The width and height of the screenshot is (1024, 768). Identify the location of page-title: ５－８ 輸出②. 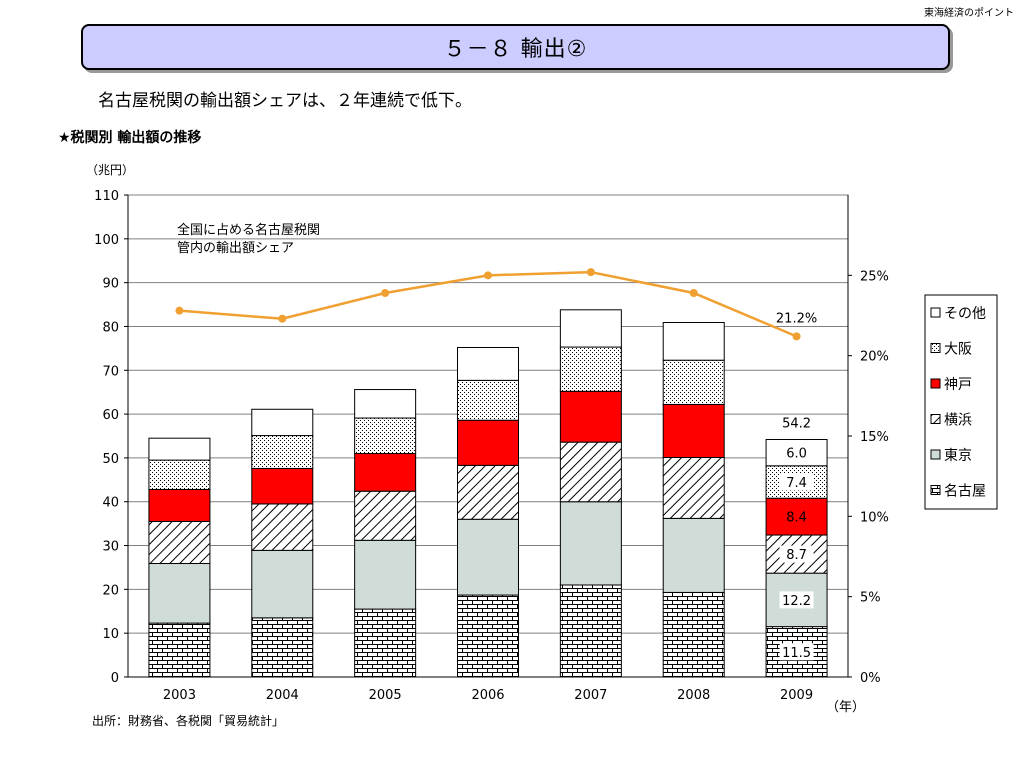
(515, 49).